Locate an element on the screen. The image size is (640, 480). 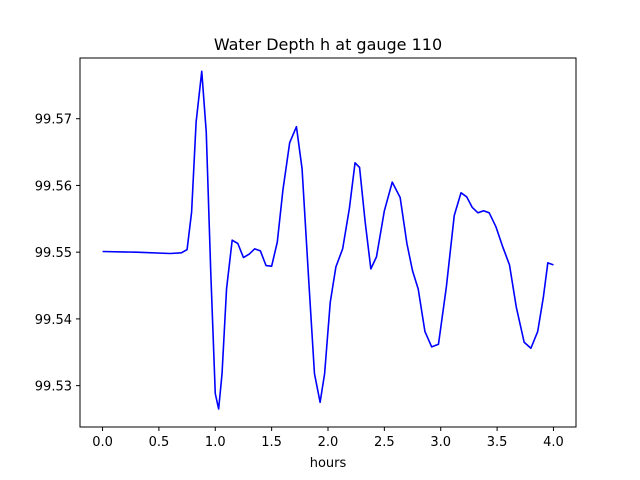
y-tick-label: 99.53 is located at coordinates (53, 387).